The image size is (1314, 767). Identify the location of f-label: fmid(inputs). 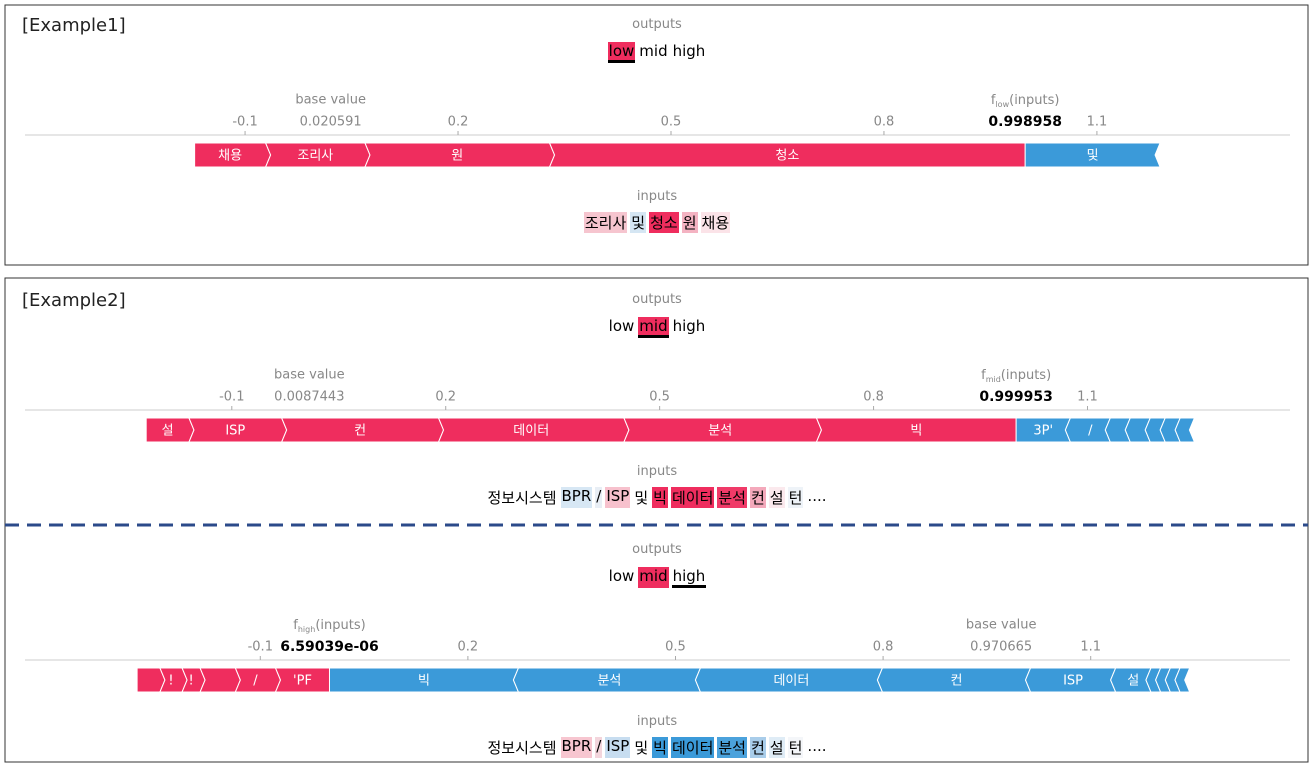
(1016, 376).